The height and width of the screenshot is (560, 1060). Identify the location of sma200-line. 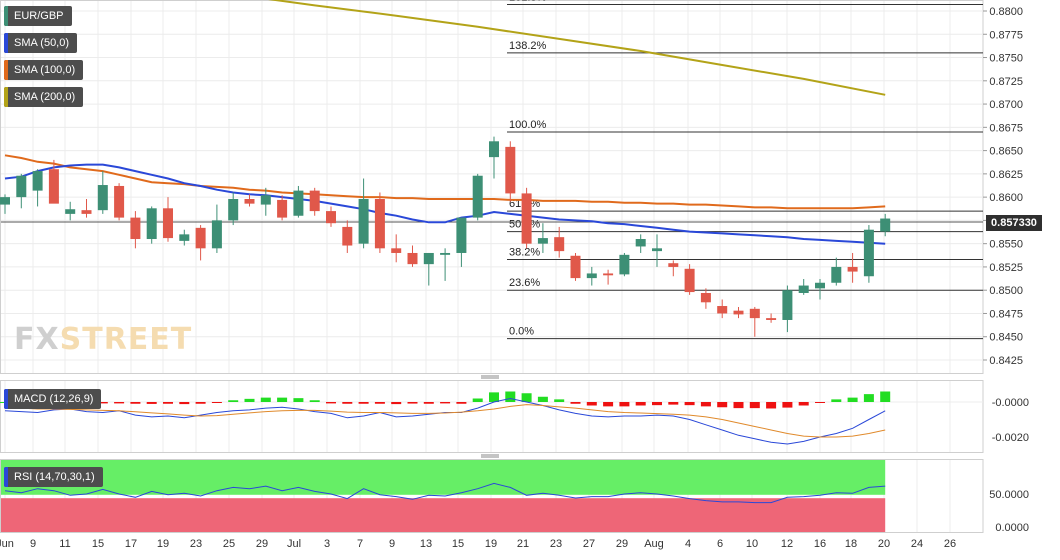
(577, 48).